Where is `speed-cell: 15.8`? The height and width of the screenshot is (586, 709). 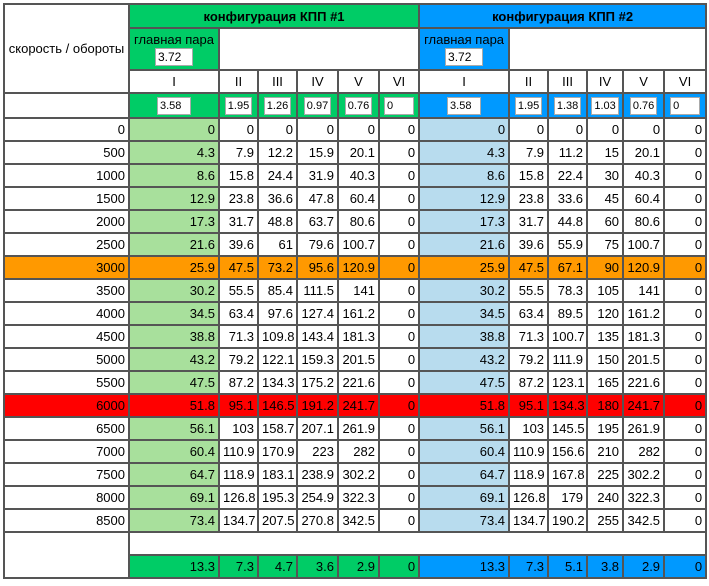
speed-cell: 15.8 is located at coordinates (529, 175).